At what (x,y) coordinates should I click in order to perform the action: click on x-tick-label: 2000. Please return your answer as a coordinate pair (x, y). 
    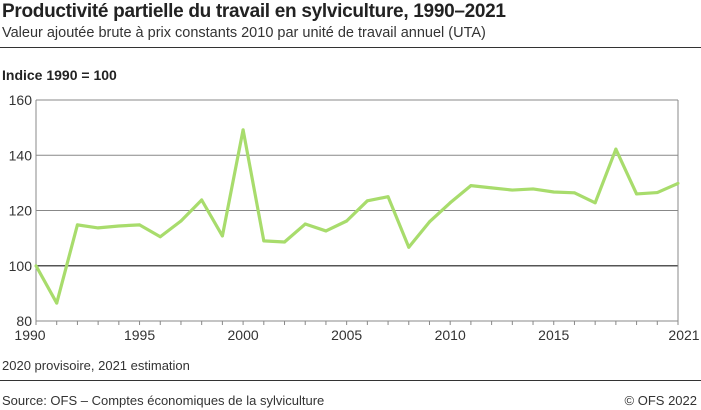
    Looking at the image, I should click on (243, 335).